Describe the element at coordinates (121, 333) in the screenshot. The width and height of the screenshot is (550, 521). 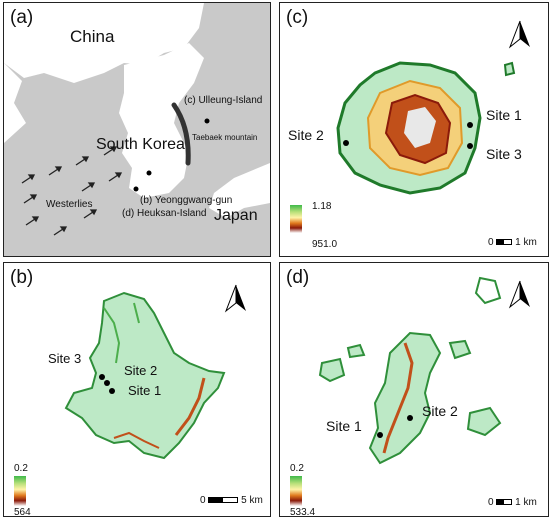
I see `yeonggwang-hills` at that location.